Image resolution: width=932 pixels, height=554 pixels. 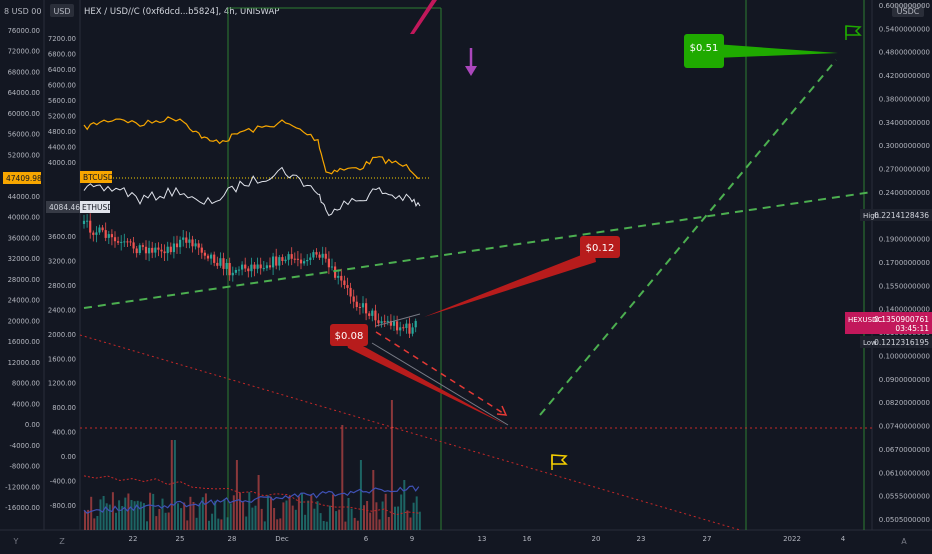 I want to click on bottom-button-a: A, so click(x=904, y=541).